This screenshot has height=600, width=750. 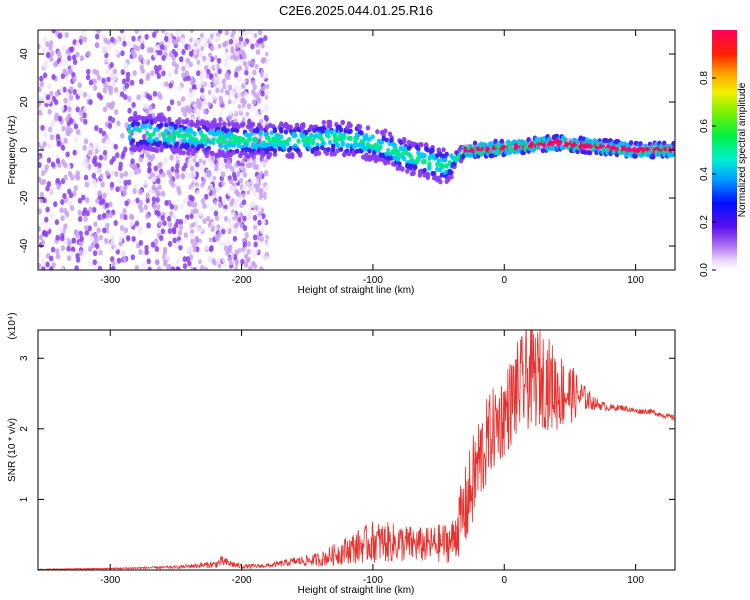 I want to click on x-tick-label: -200, so click(x=242, y=280).